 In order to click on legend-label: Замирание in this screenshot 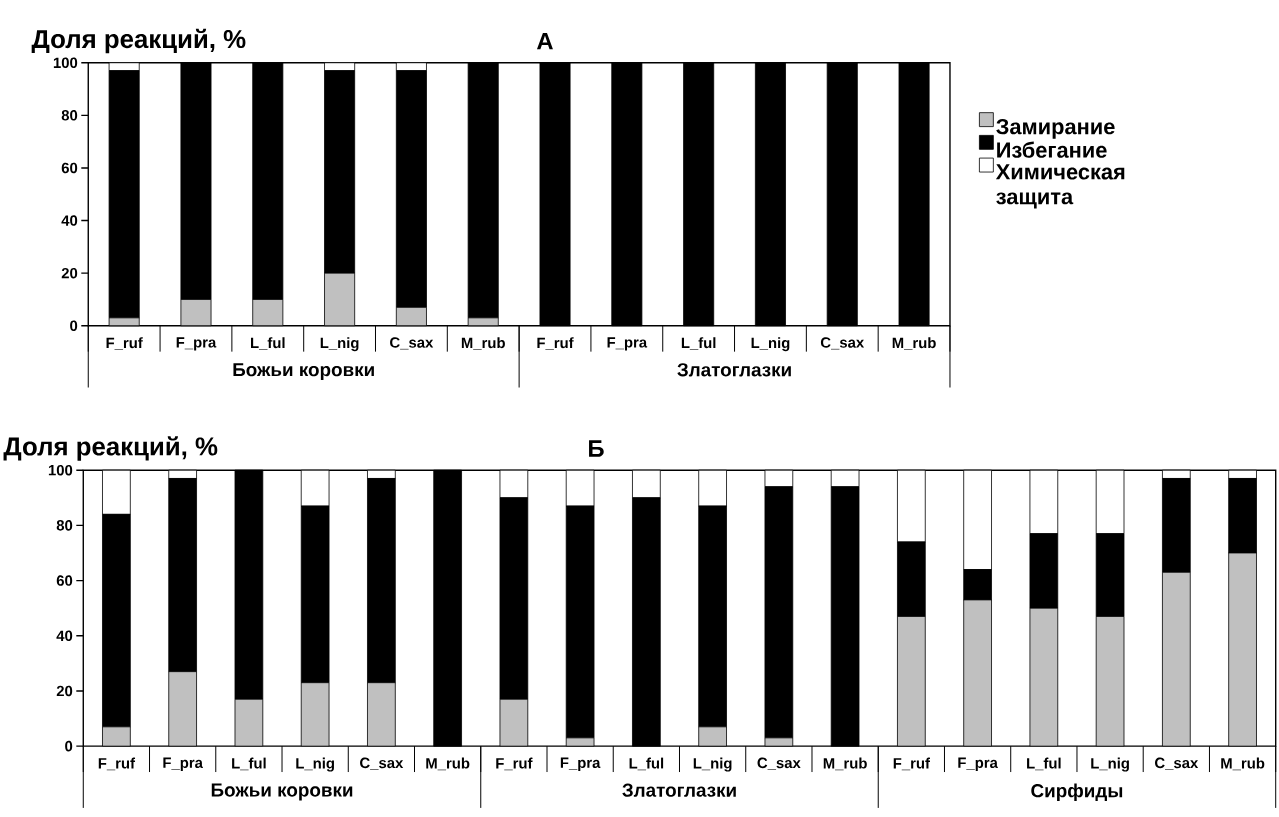, I will do `click(1055, 128)`.